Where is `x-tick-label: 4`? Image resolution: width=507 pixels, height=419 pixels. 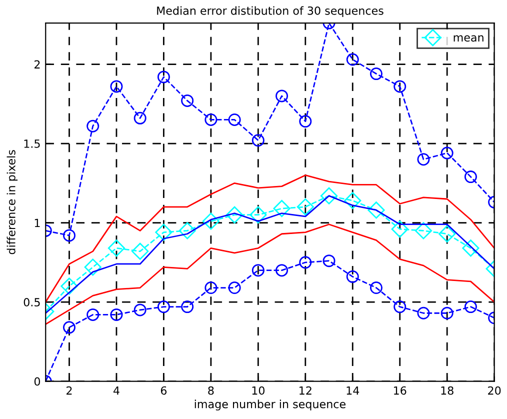 x-tick-label: 4 is located at coordinates (116, 390).